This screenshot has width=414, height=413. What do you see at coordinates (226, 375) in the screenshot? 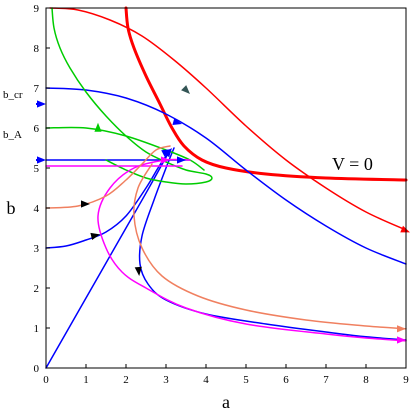
I see `x-axis-ticks: 0 1 2 3 4 5 6 7 8 9` at bounding box center [226, 375].